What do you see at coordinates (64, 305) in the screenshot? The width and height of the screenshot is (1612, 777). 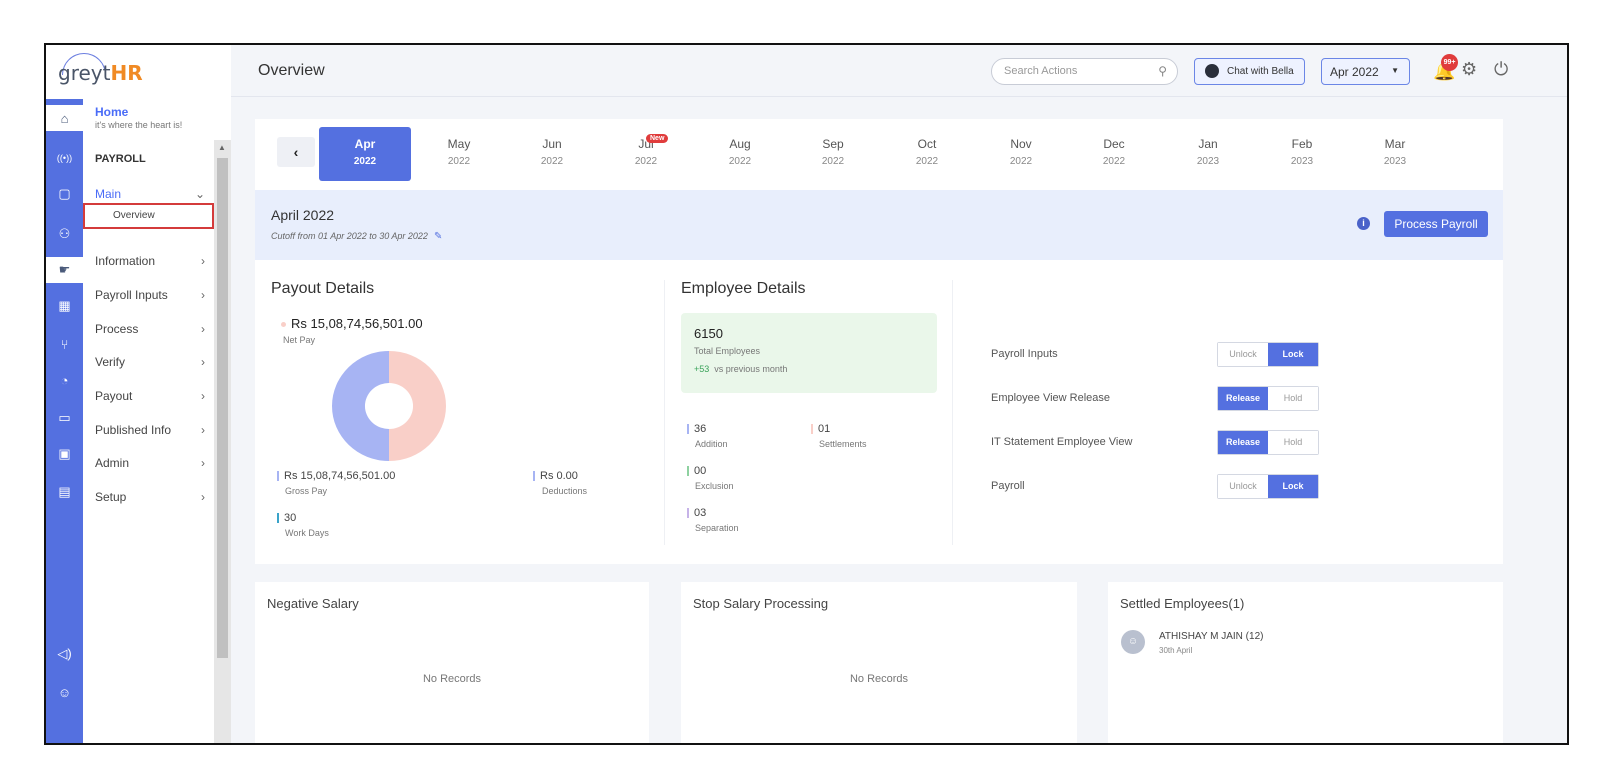 I see `calendar-icon: ▦` at bounding box center [64, 305].